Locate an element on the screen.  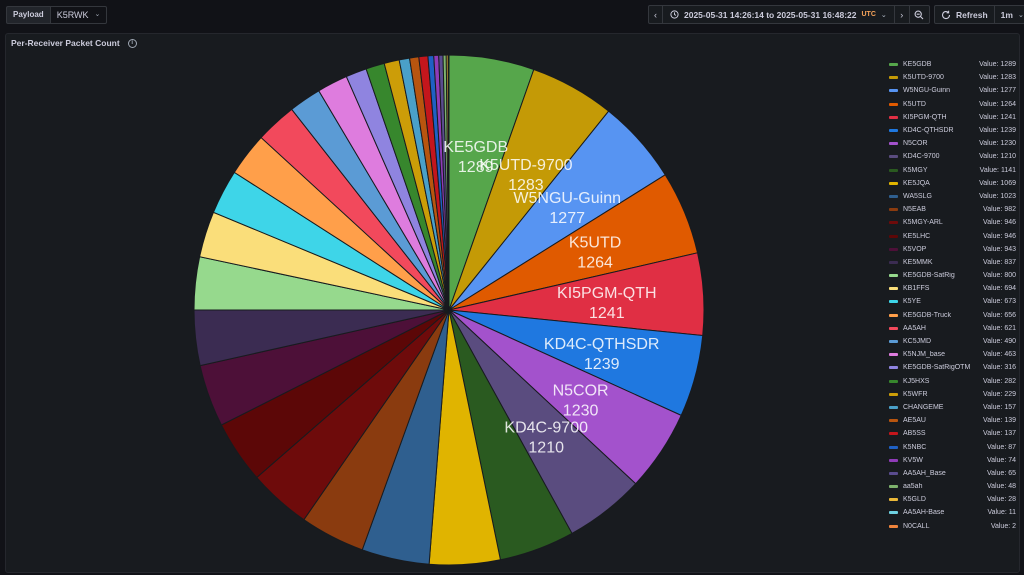
legend-label: KD4C-QTHSDR is located at coordinates (928, 131).